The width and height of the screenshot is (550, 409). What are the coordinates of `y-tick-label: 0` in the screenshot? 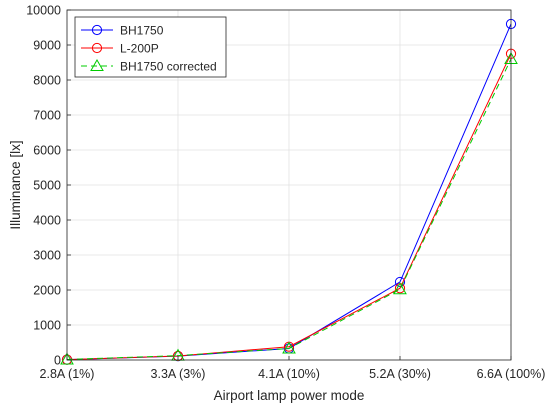 It's located at (57, 361).